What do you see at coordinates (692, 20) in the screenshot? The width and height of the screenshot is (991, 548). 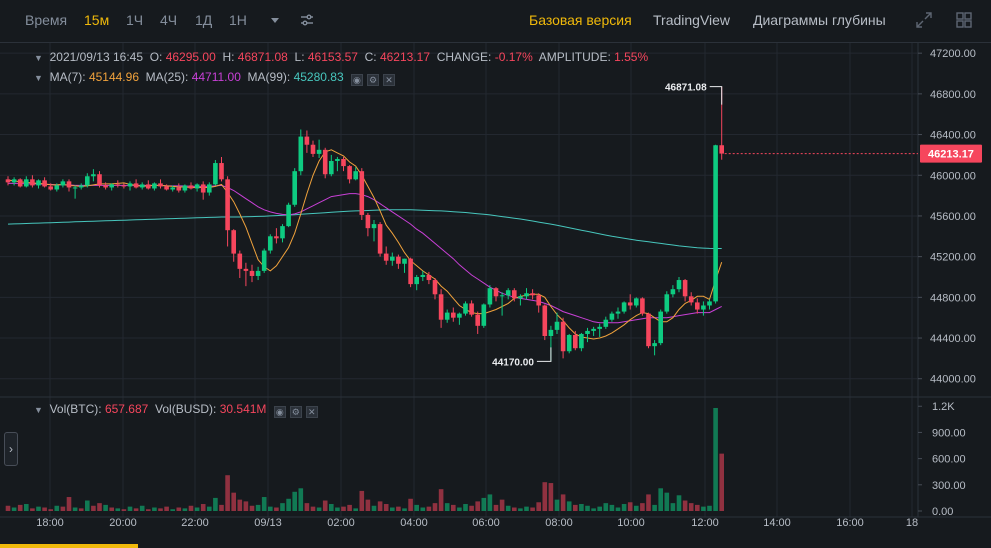 I see `version-tradingview: TradingView` at bounding box center [692, 20].